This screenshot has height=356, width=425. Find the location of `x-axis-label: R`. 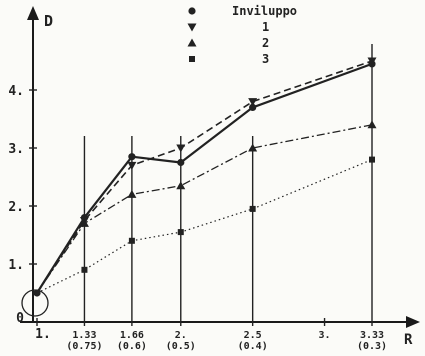

x-axis-label: R is located at coordinates (408, 340).